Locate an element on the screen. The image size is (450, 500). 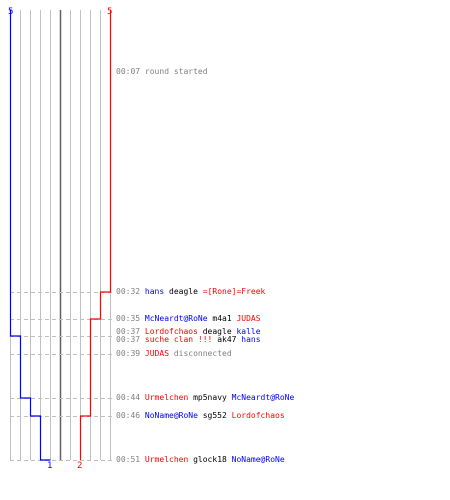
event-part: =[Rone]=Freek is located at coordinates (234, 291).